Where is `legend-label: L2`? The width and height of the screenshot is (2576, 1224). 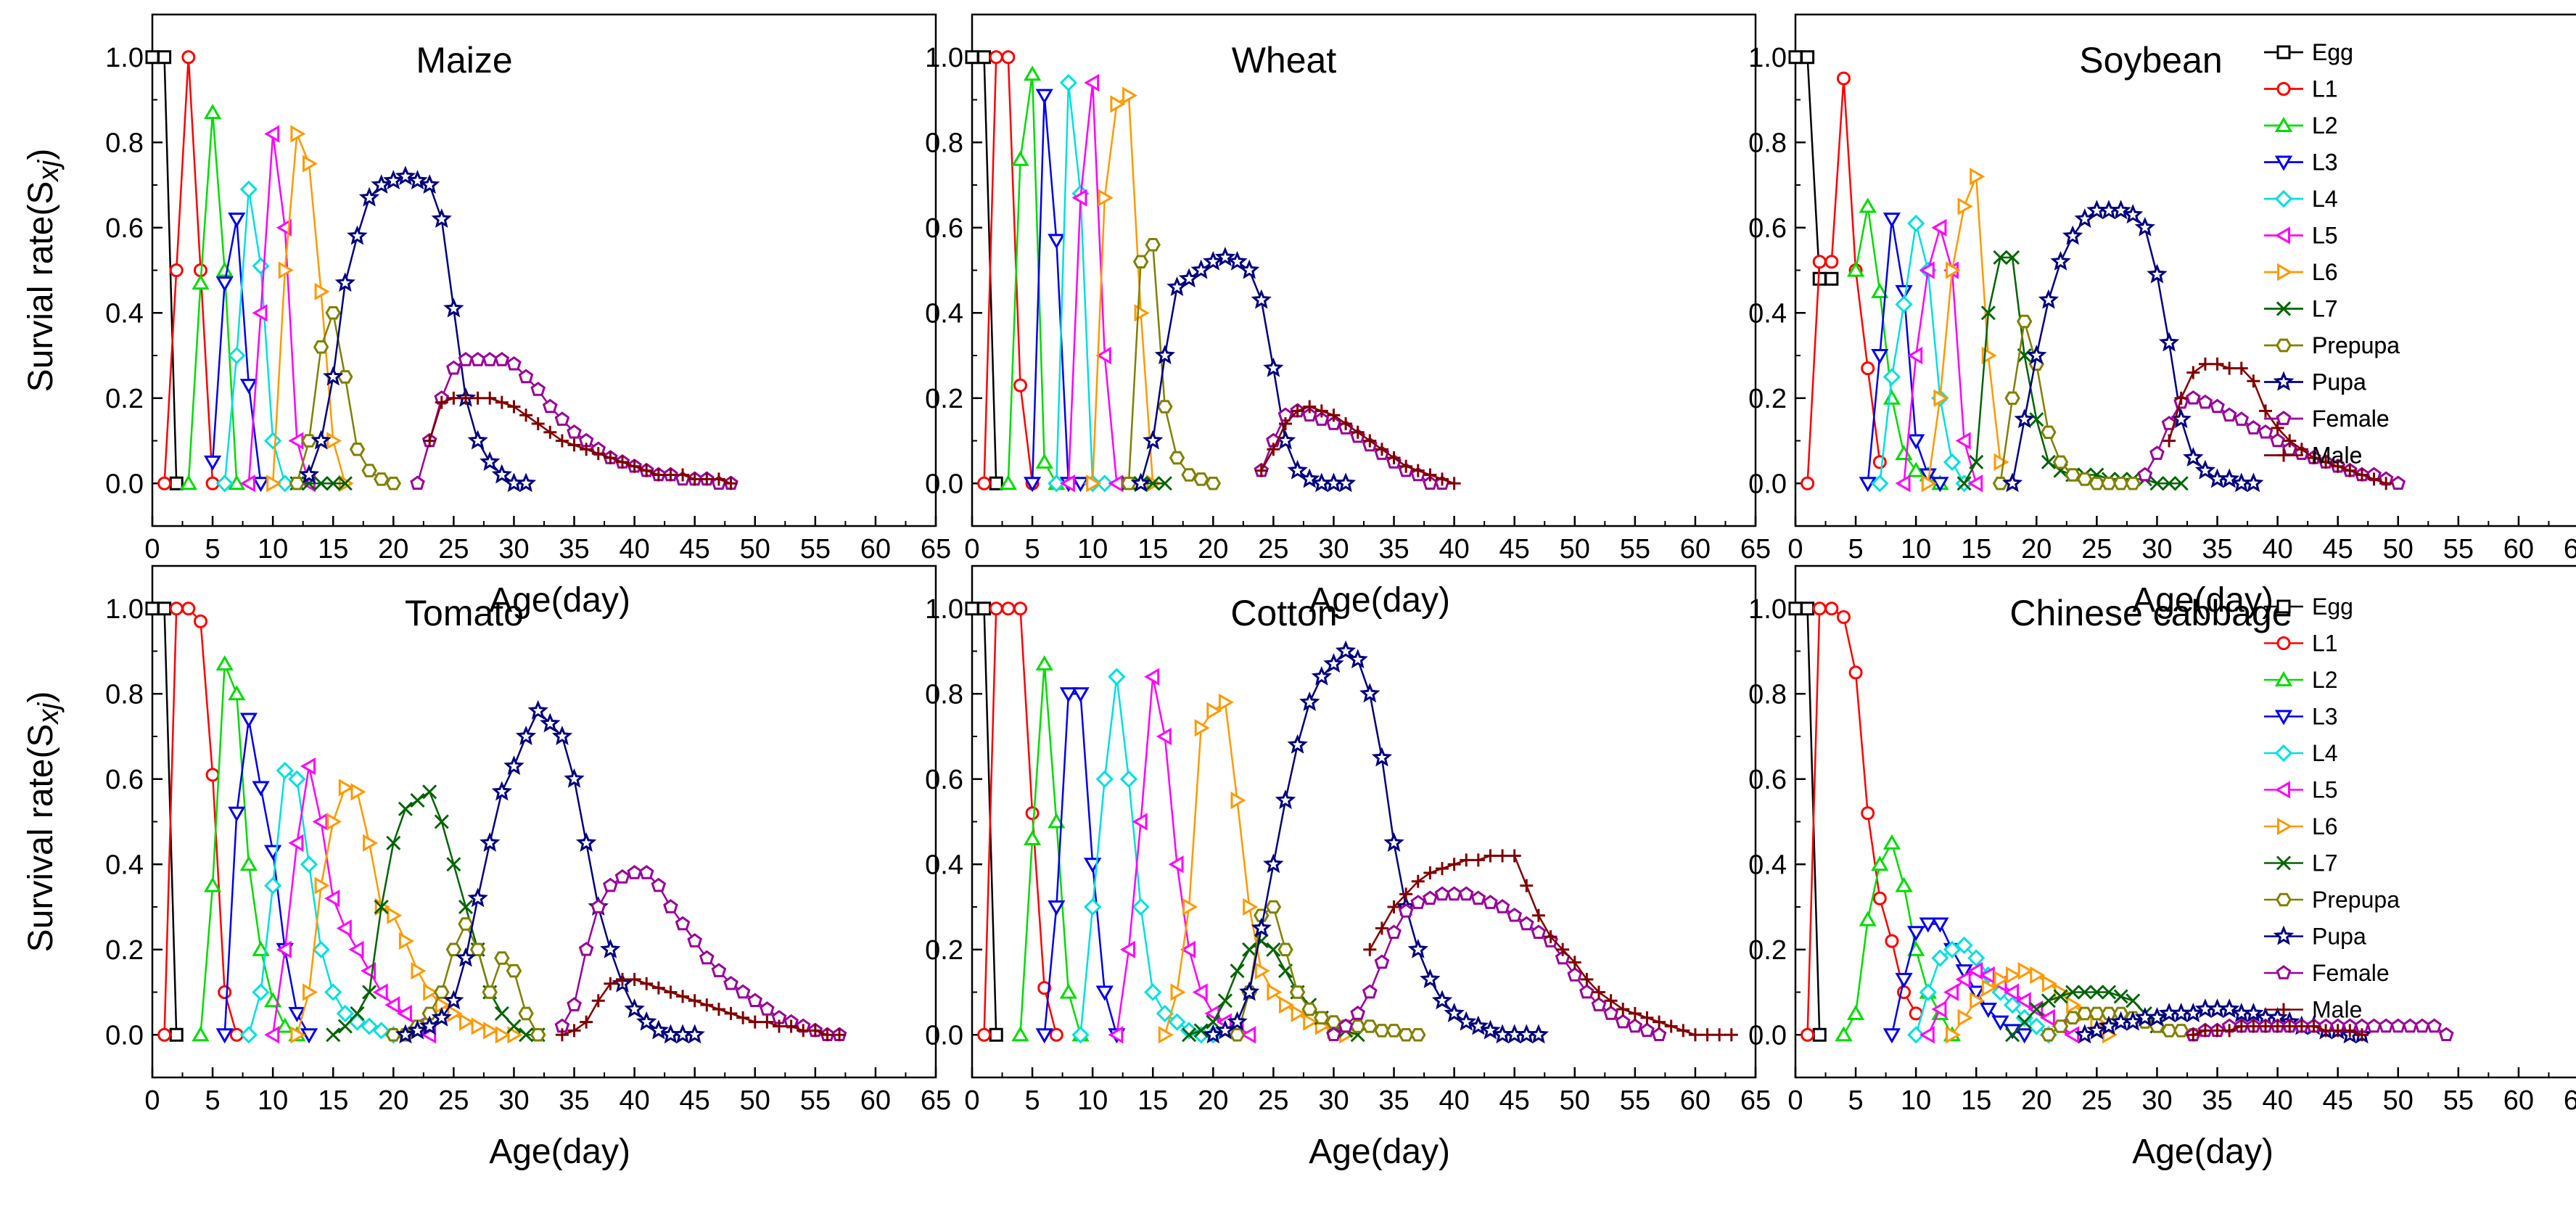
legend-label: L2 is located at coordinates (2325, 680).